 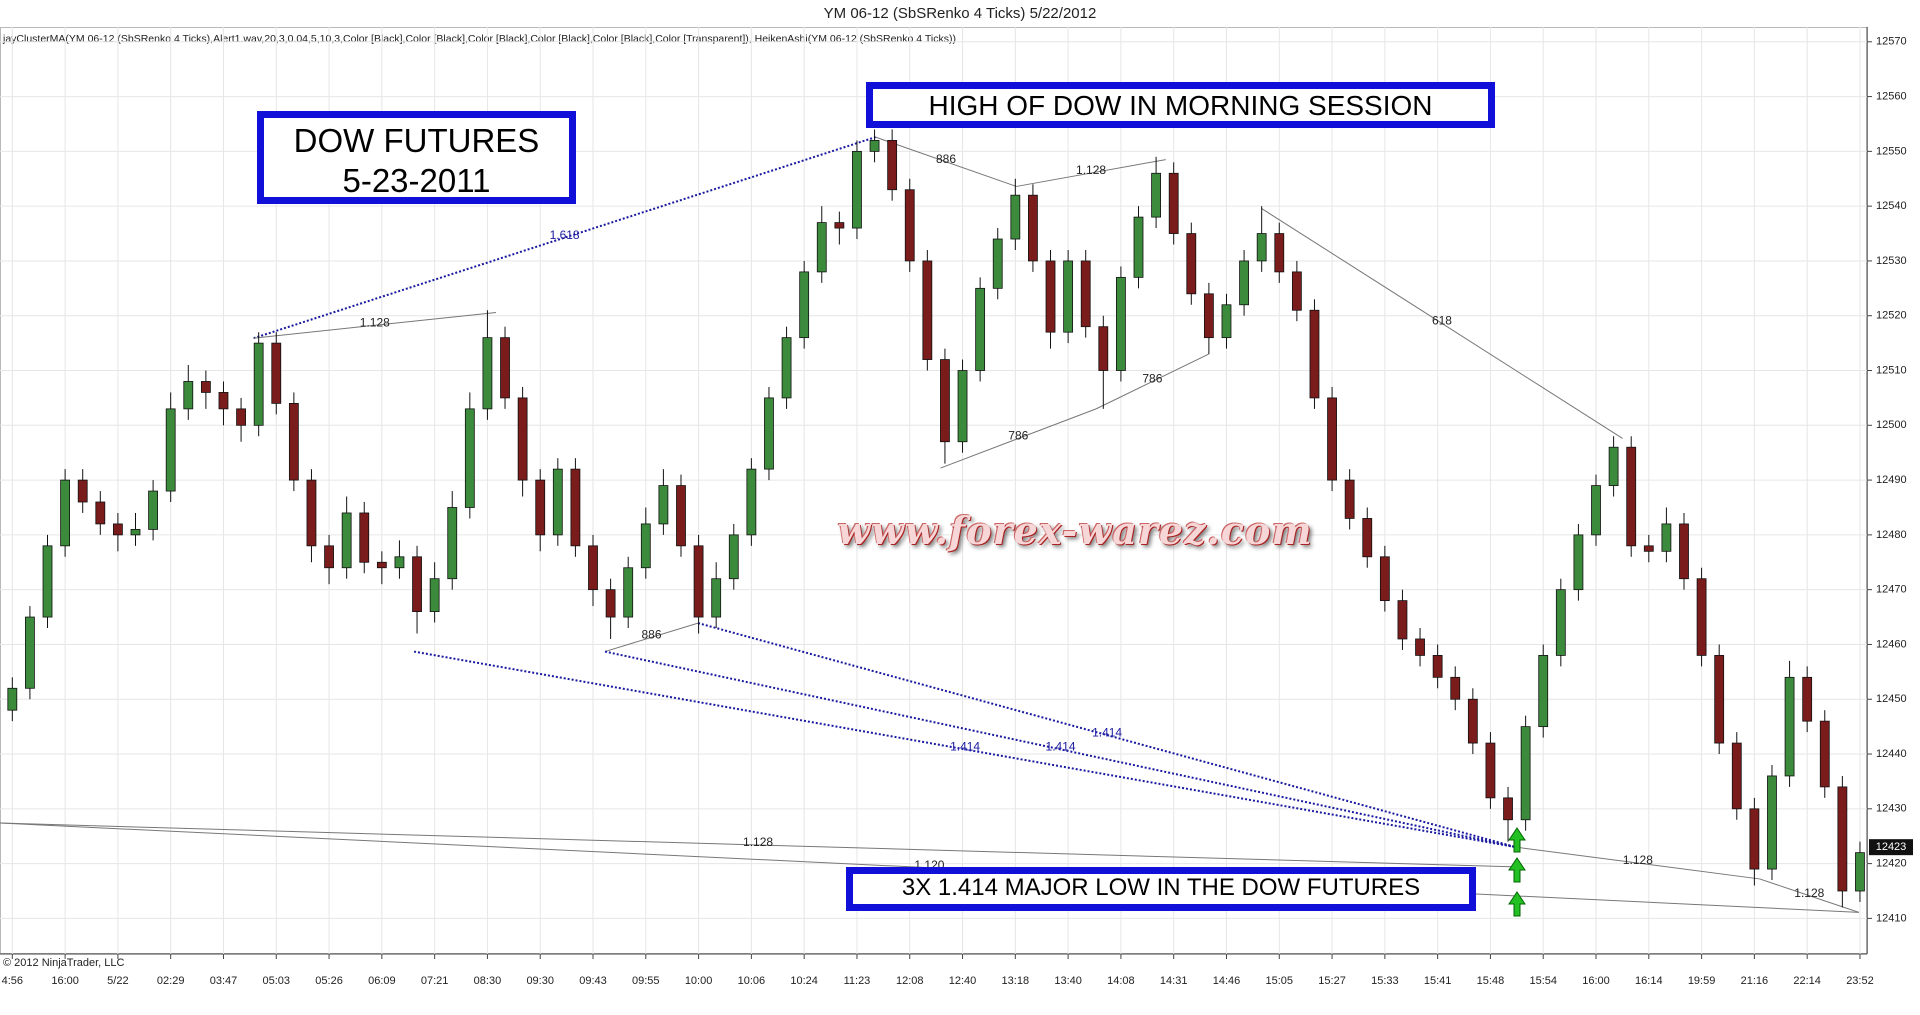 I want to click on x-tick-label: 13:40, so click(x=1068, y=981).